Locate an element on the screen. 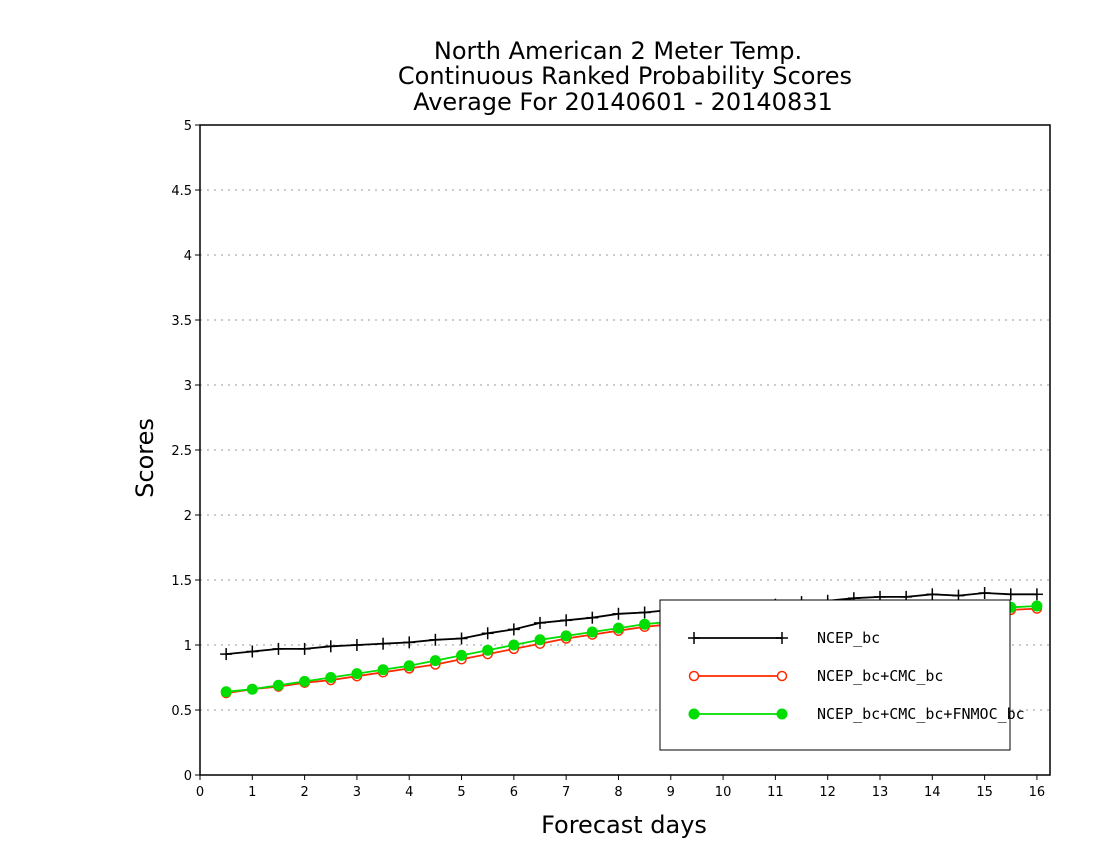  x-tick-label: 12 is located at coordinates (827, 792).